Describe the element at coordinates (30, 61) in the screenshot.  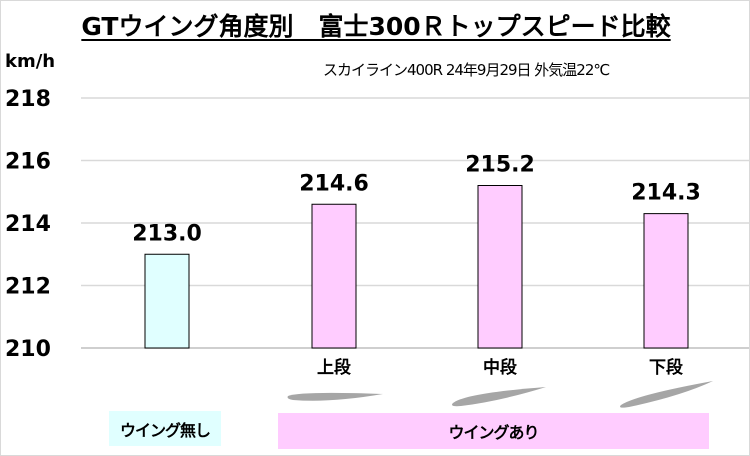
I see `y-axis-label: km/h` at that location.